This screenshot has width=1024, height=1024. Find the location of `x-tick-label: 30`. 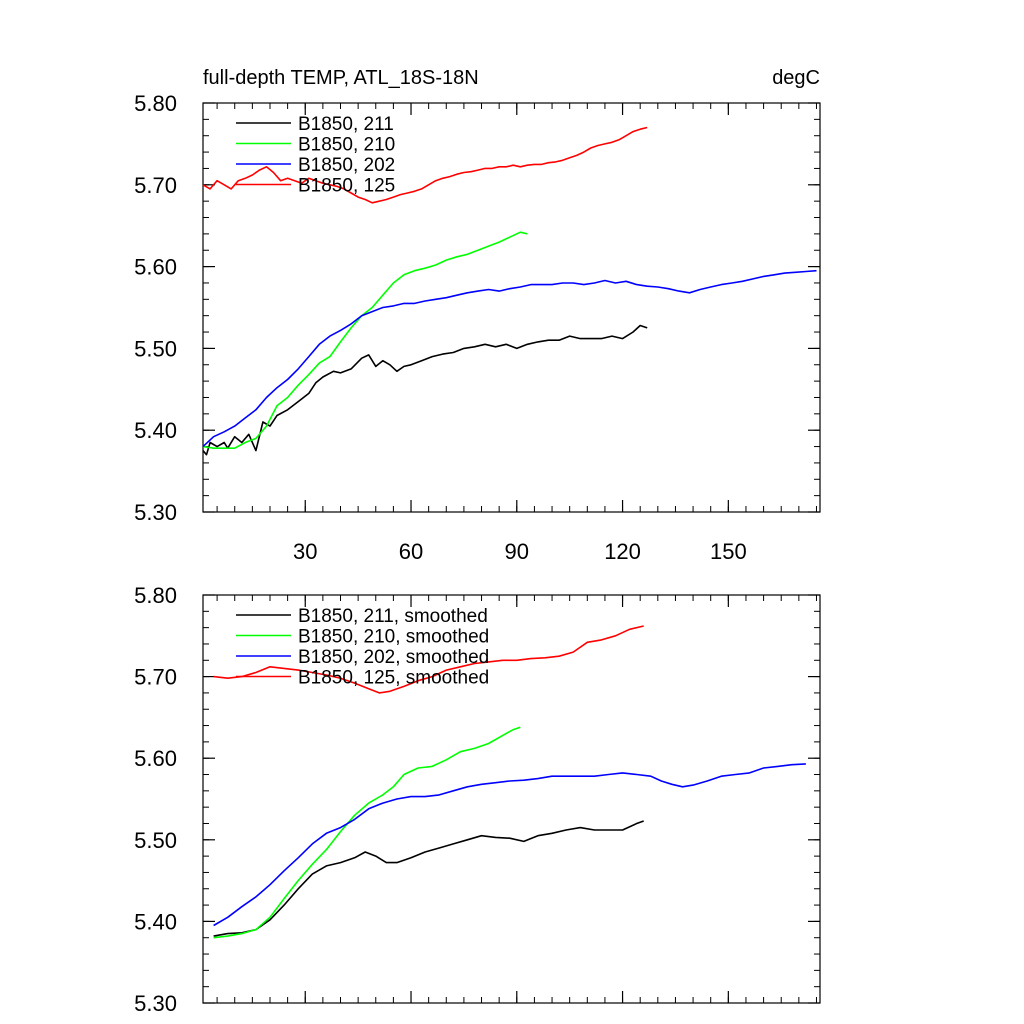

x-tick-label: 30 is located at coordinates (305, 551).